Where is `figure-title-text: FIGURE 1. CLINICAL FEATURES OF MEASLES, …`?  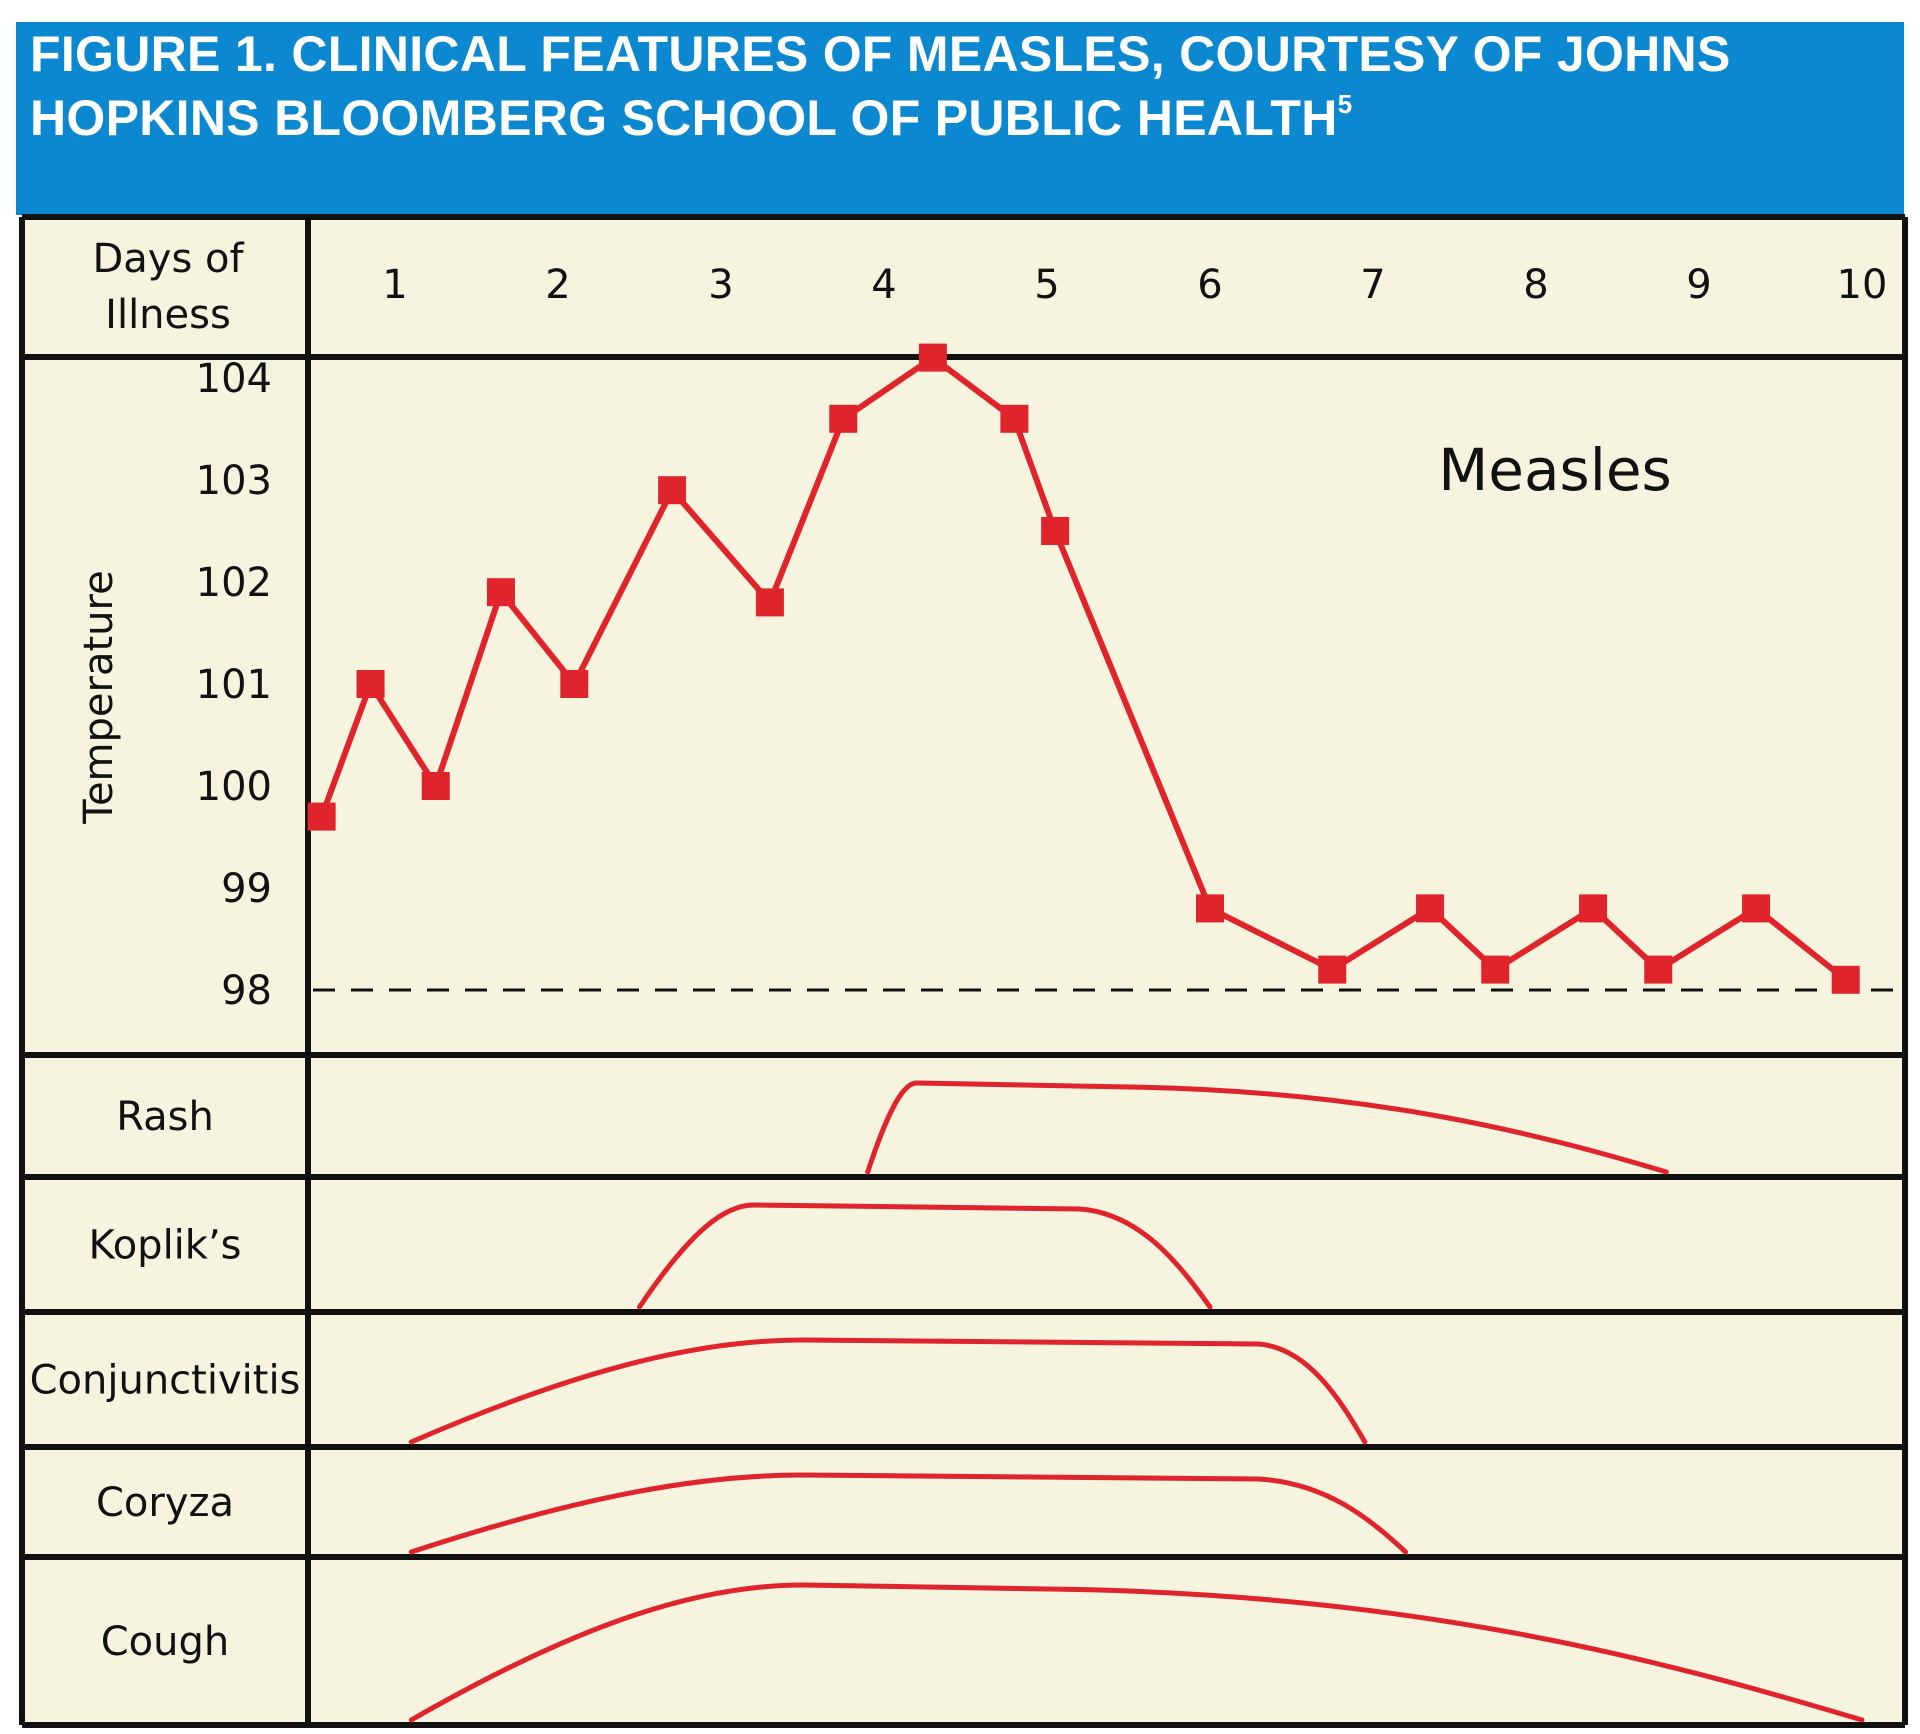
figure-title-text: FIGURE 1. CLINICAL FEATURES OF MEASLES, … is located at coordinates (880, 86).